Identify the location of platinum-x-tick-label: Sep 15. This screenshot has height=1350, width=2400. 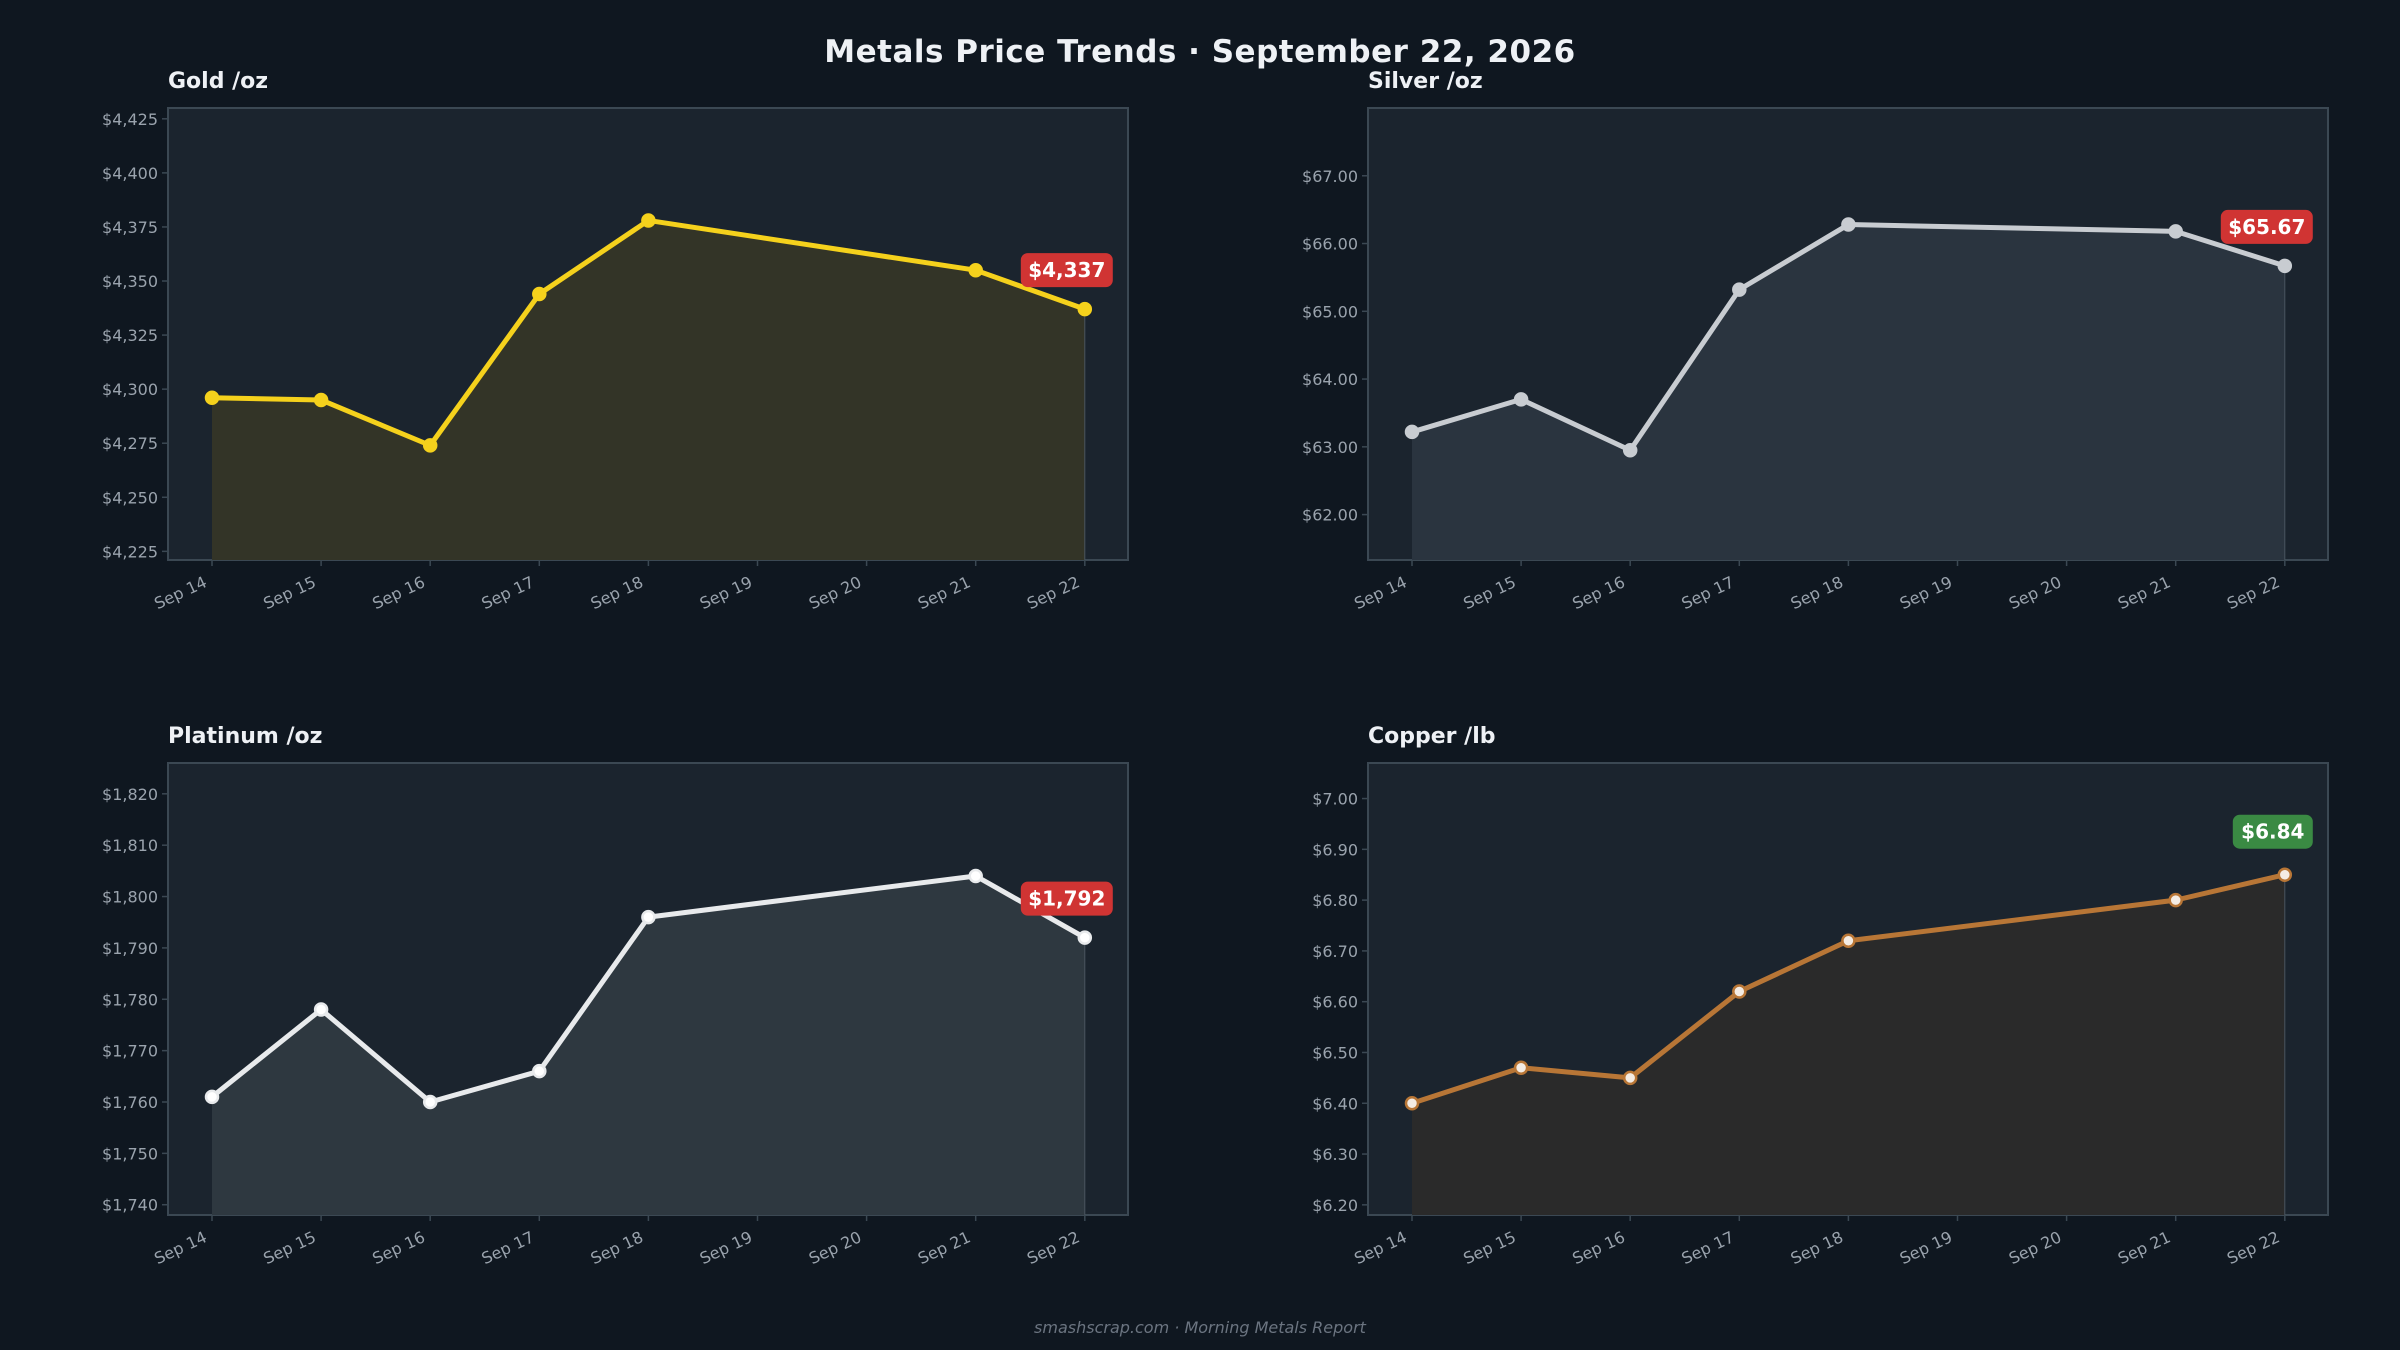
(289, 1247).